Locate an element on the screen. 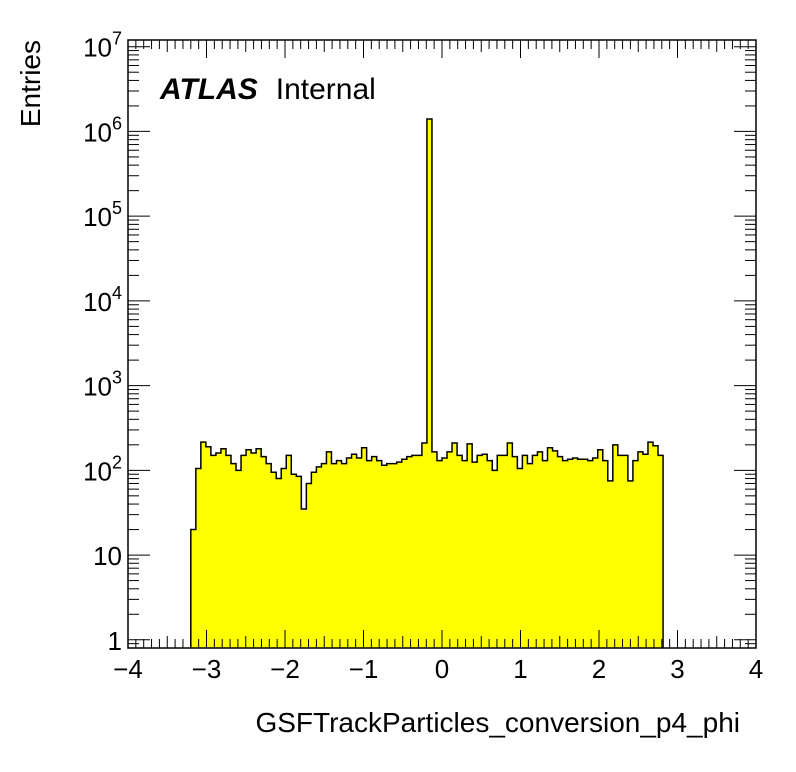  x-tick-label: 1 is located at coordinates (520, 669).